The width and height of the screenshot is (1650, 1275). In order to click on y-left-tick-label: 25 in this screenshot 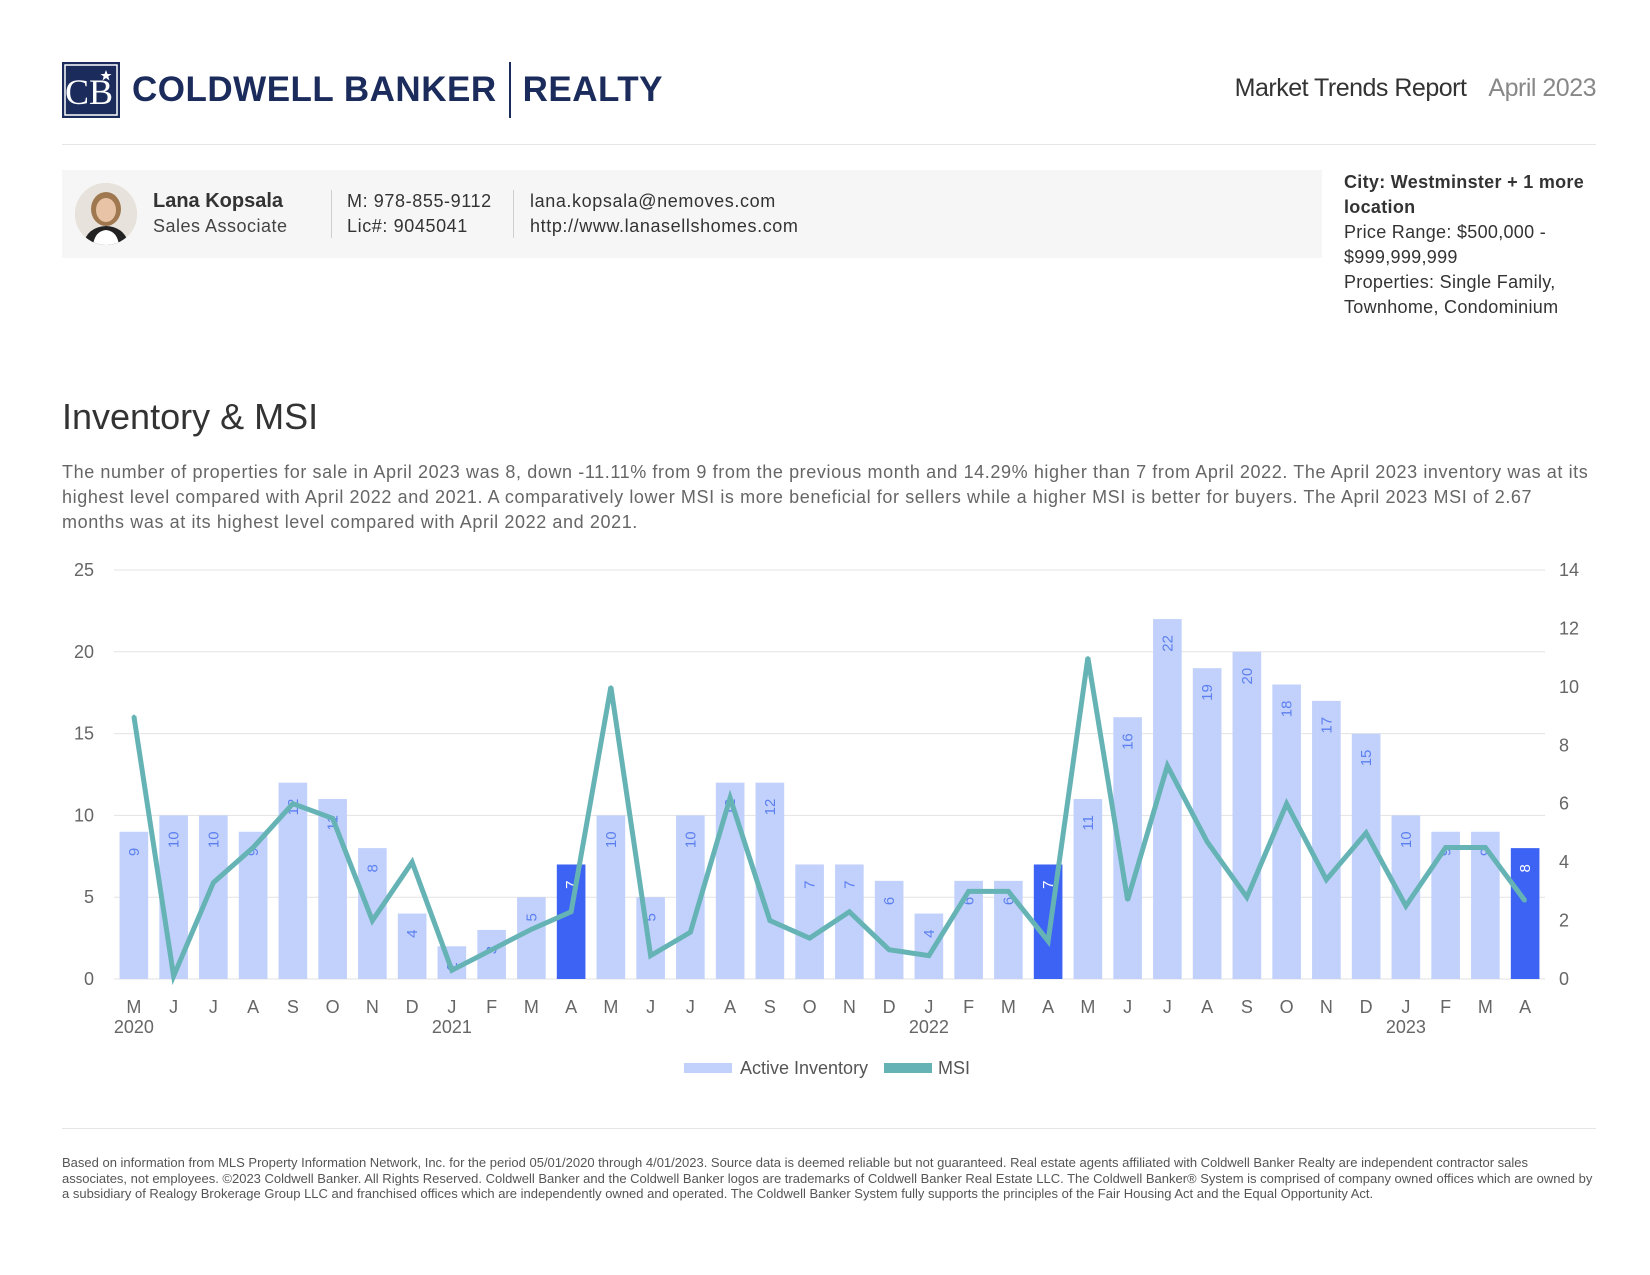, I will do `click(84, 570)`.